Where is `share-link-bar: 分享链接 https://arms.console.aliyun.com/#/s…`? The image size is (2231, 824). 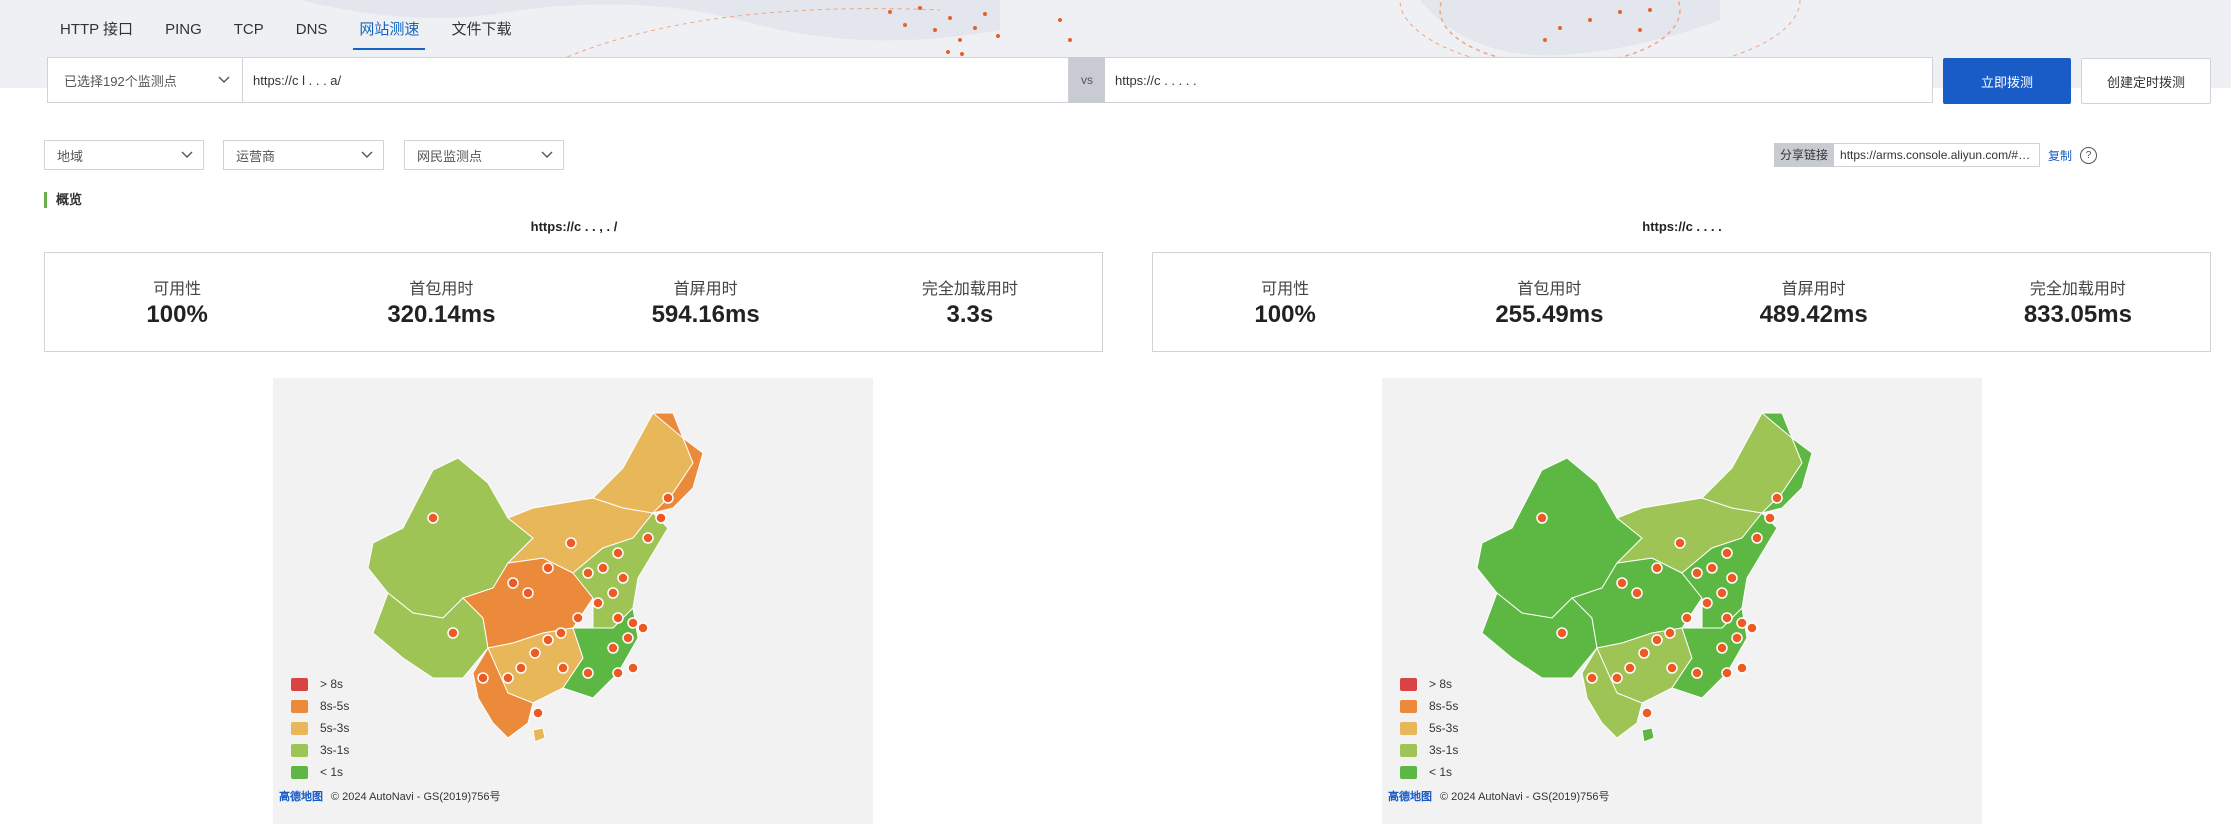 share-link-bar: 分享链接 https://arms.console.aliyun.com/#/s… is located at coordinates (1936, 155).